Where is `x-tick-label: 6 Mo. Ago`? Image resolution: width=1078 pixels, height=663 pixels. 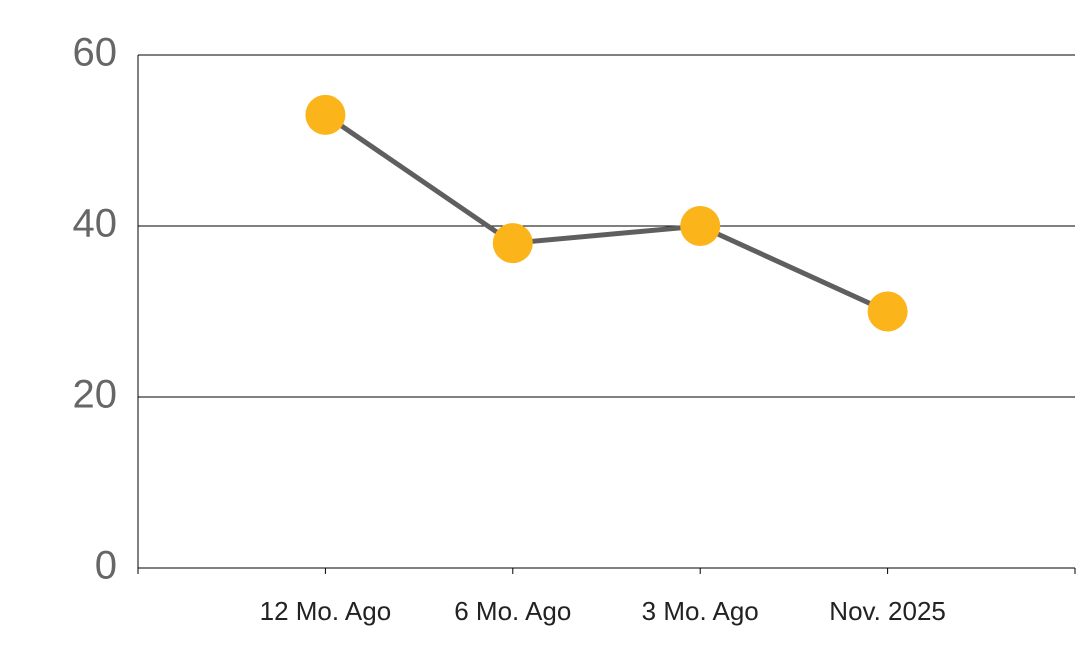 x-tick-label: 6 Mo. Ago is located at coordinates (512, 611).